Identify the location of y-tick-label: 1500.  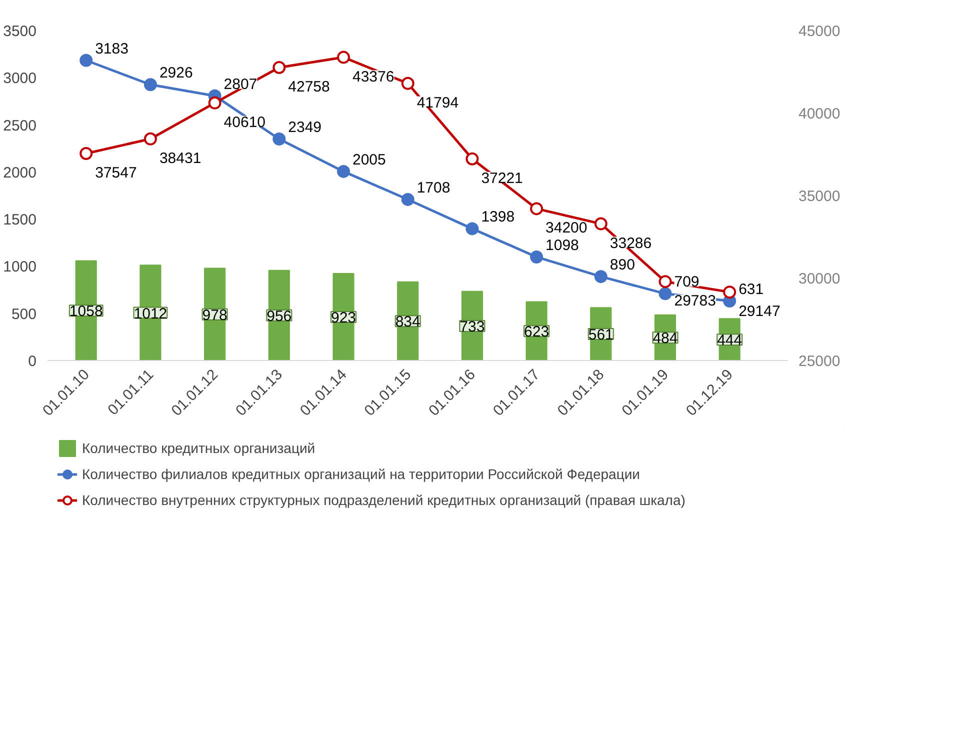
(20, 220).